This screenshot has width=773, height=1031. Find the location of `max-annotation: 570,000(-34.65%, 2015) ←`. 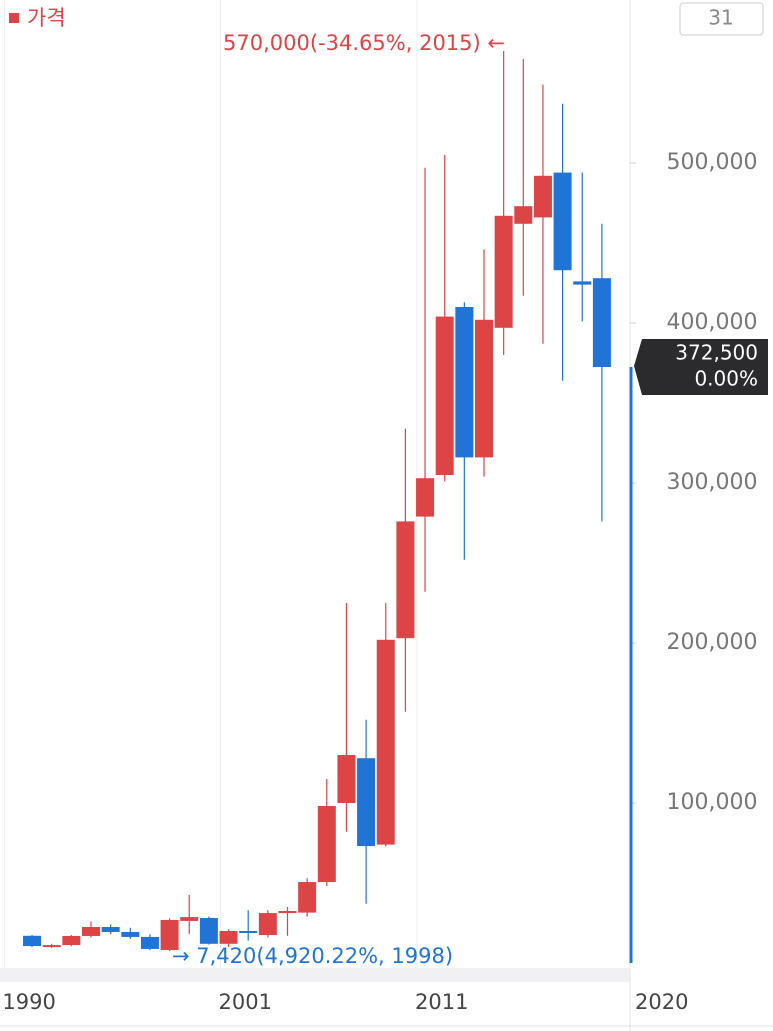

max-annotation: 570,000(-34.65%, 2015) ← is located at coordinates (364, 43).